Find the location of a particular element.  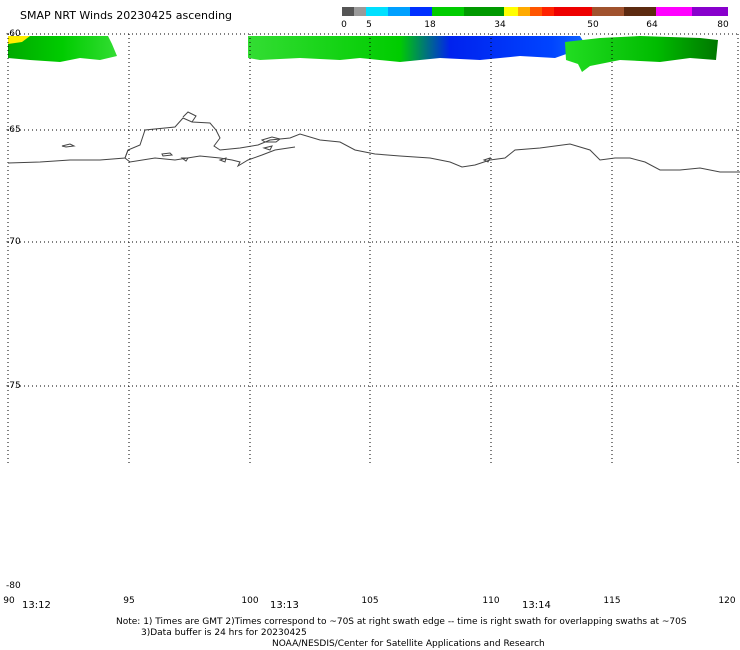

lon-label: 90 is located at coordinates (9, 601).